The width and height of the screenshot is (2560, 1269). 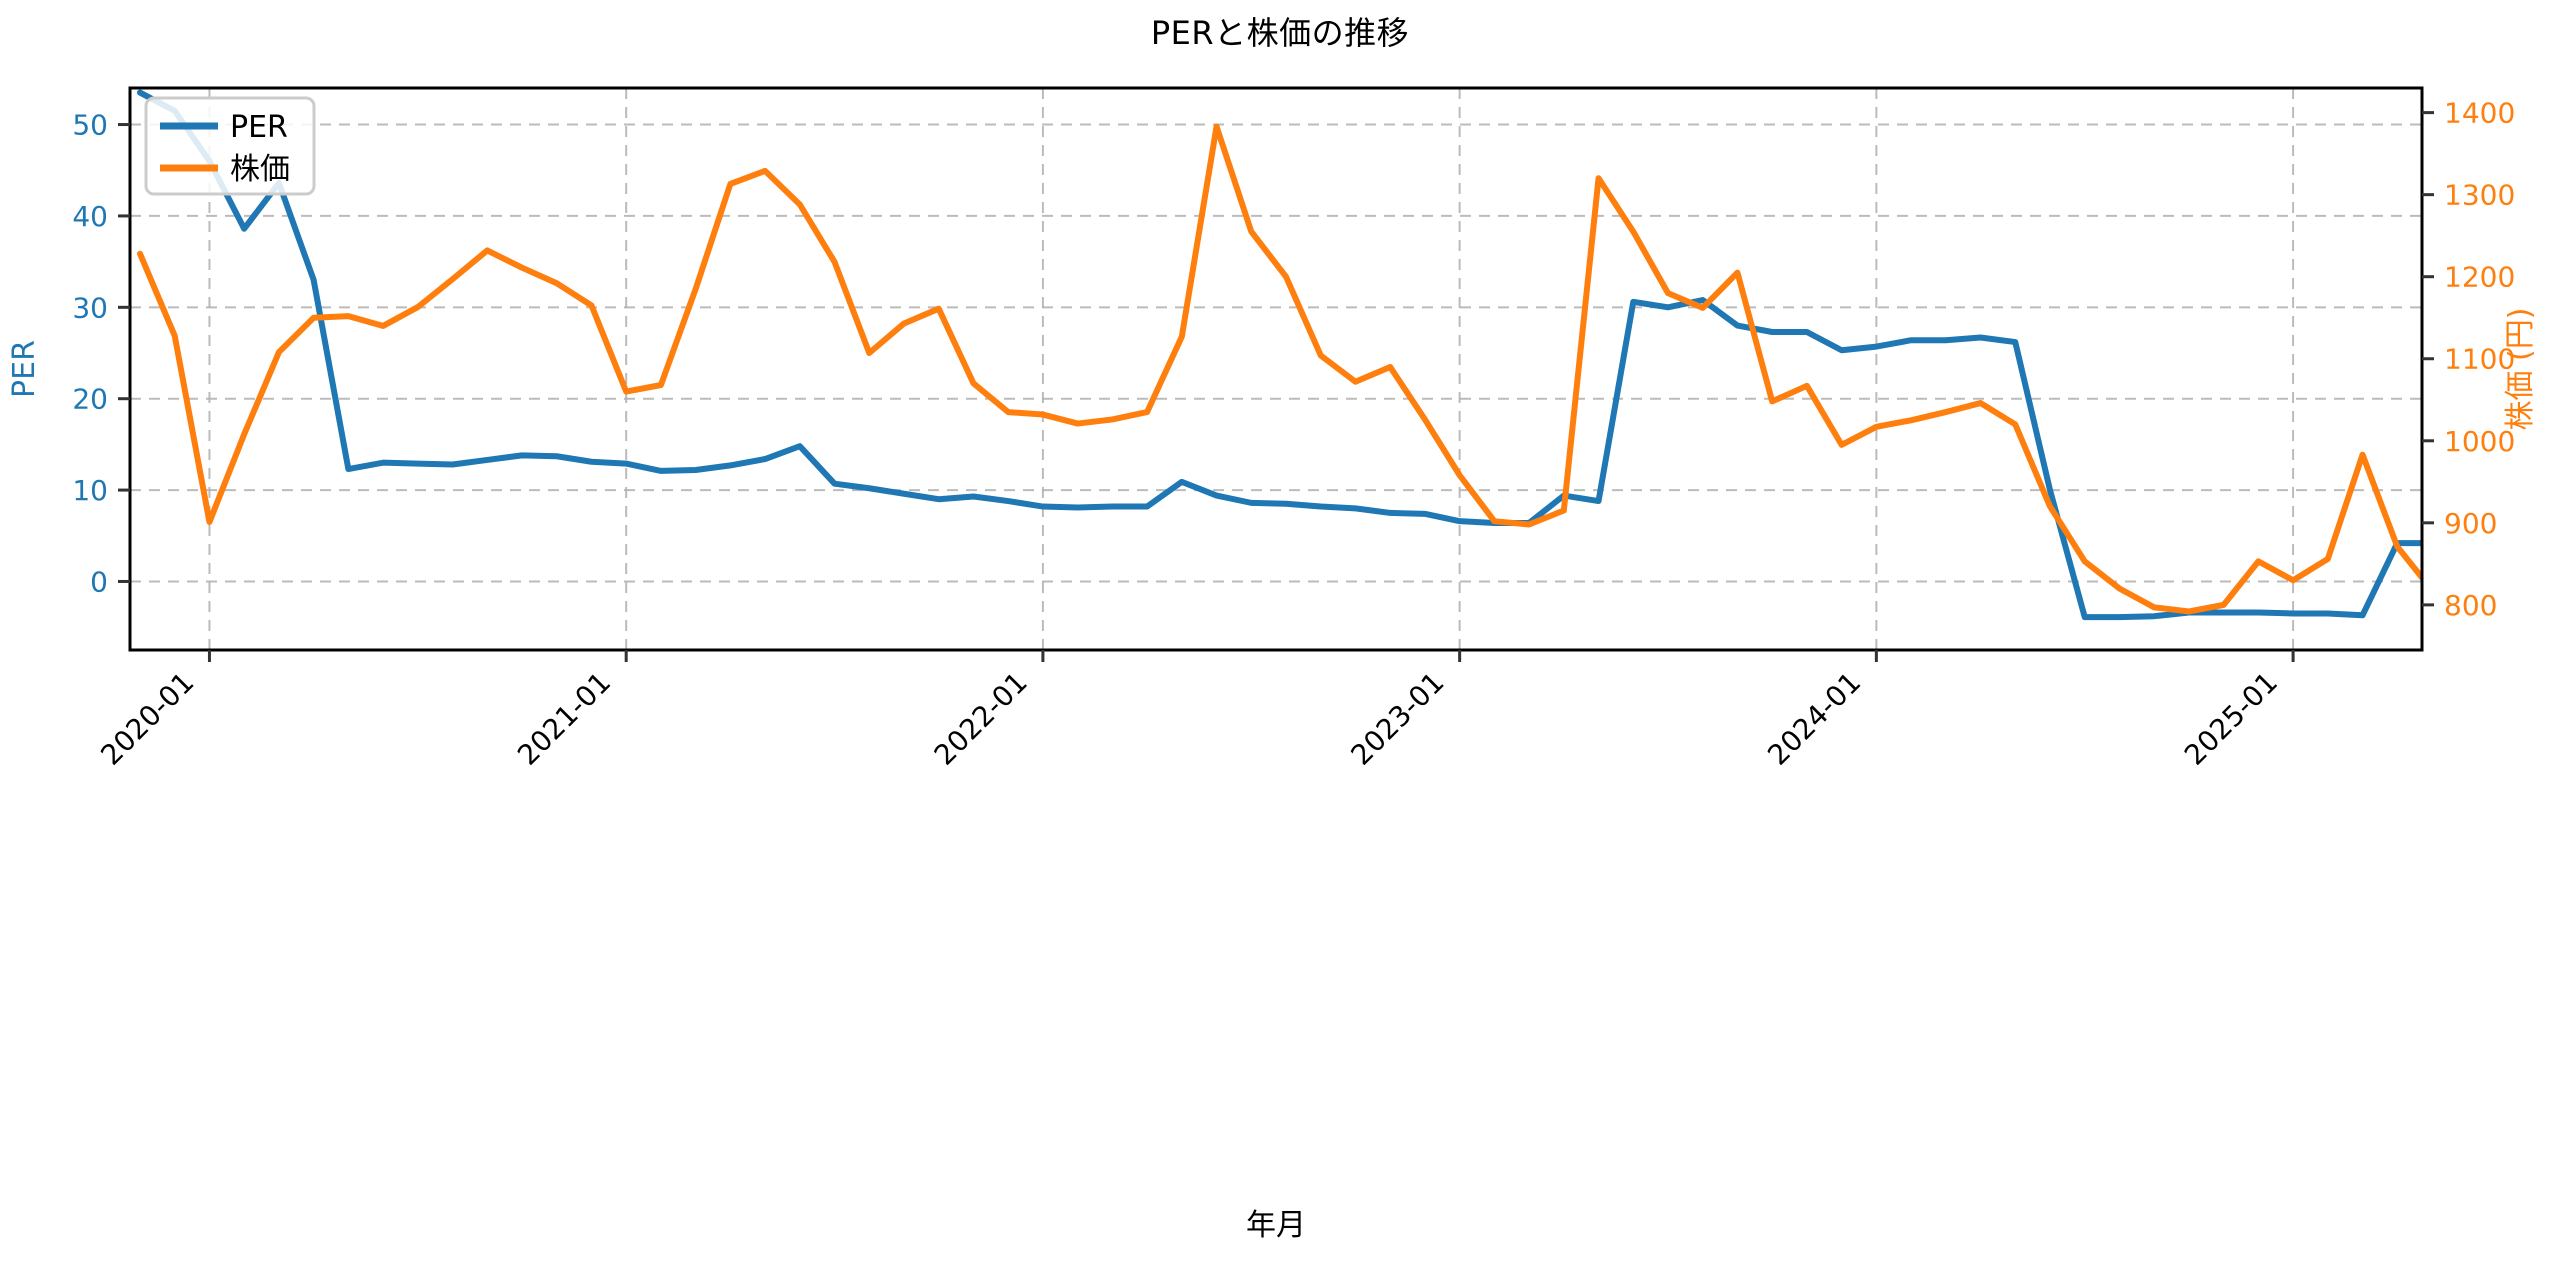 I want to click on legend-label-per: PER, so click(x=259, y=127).